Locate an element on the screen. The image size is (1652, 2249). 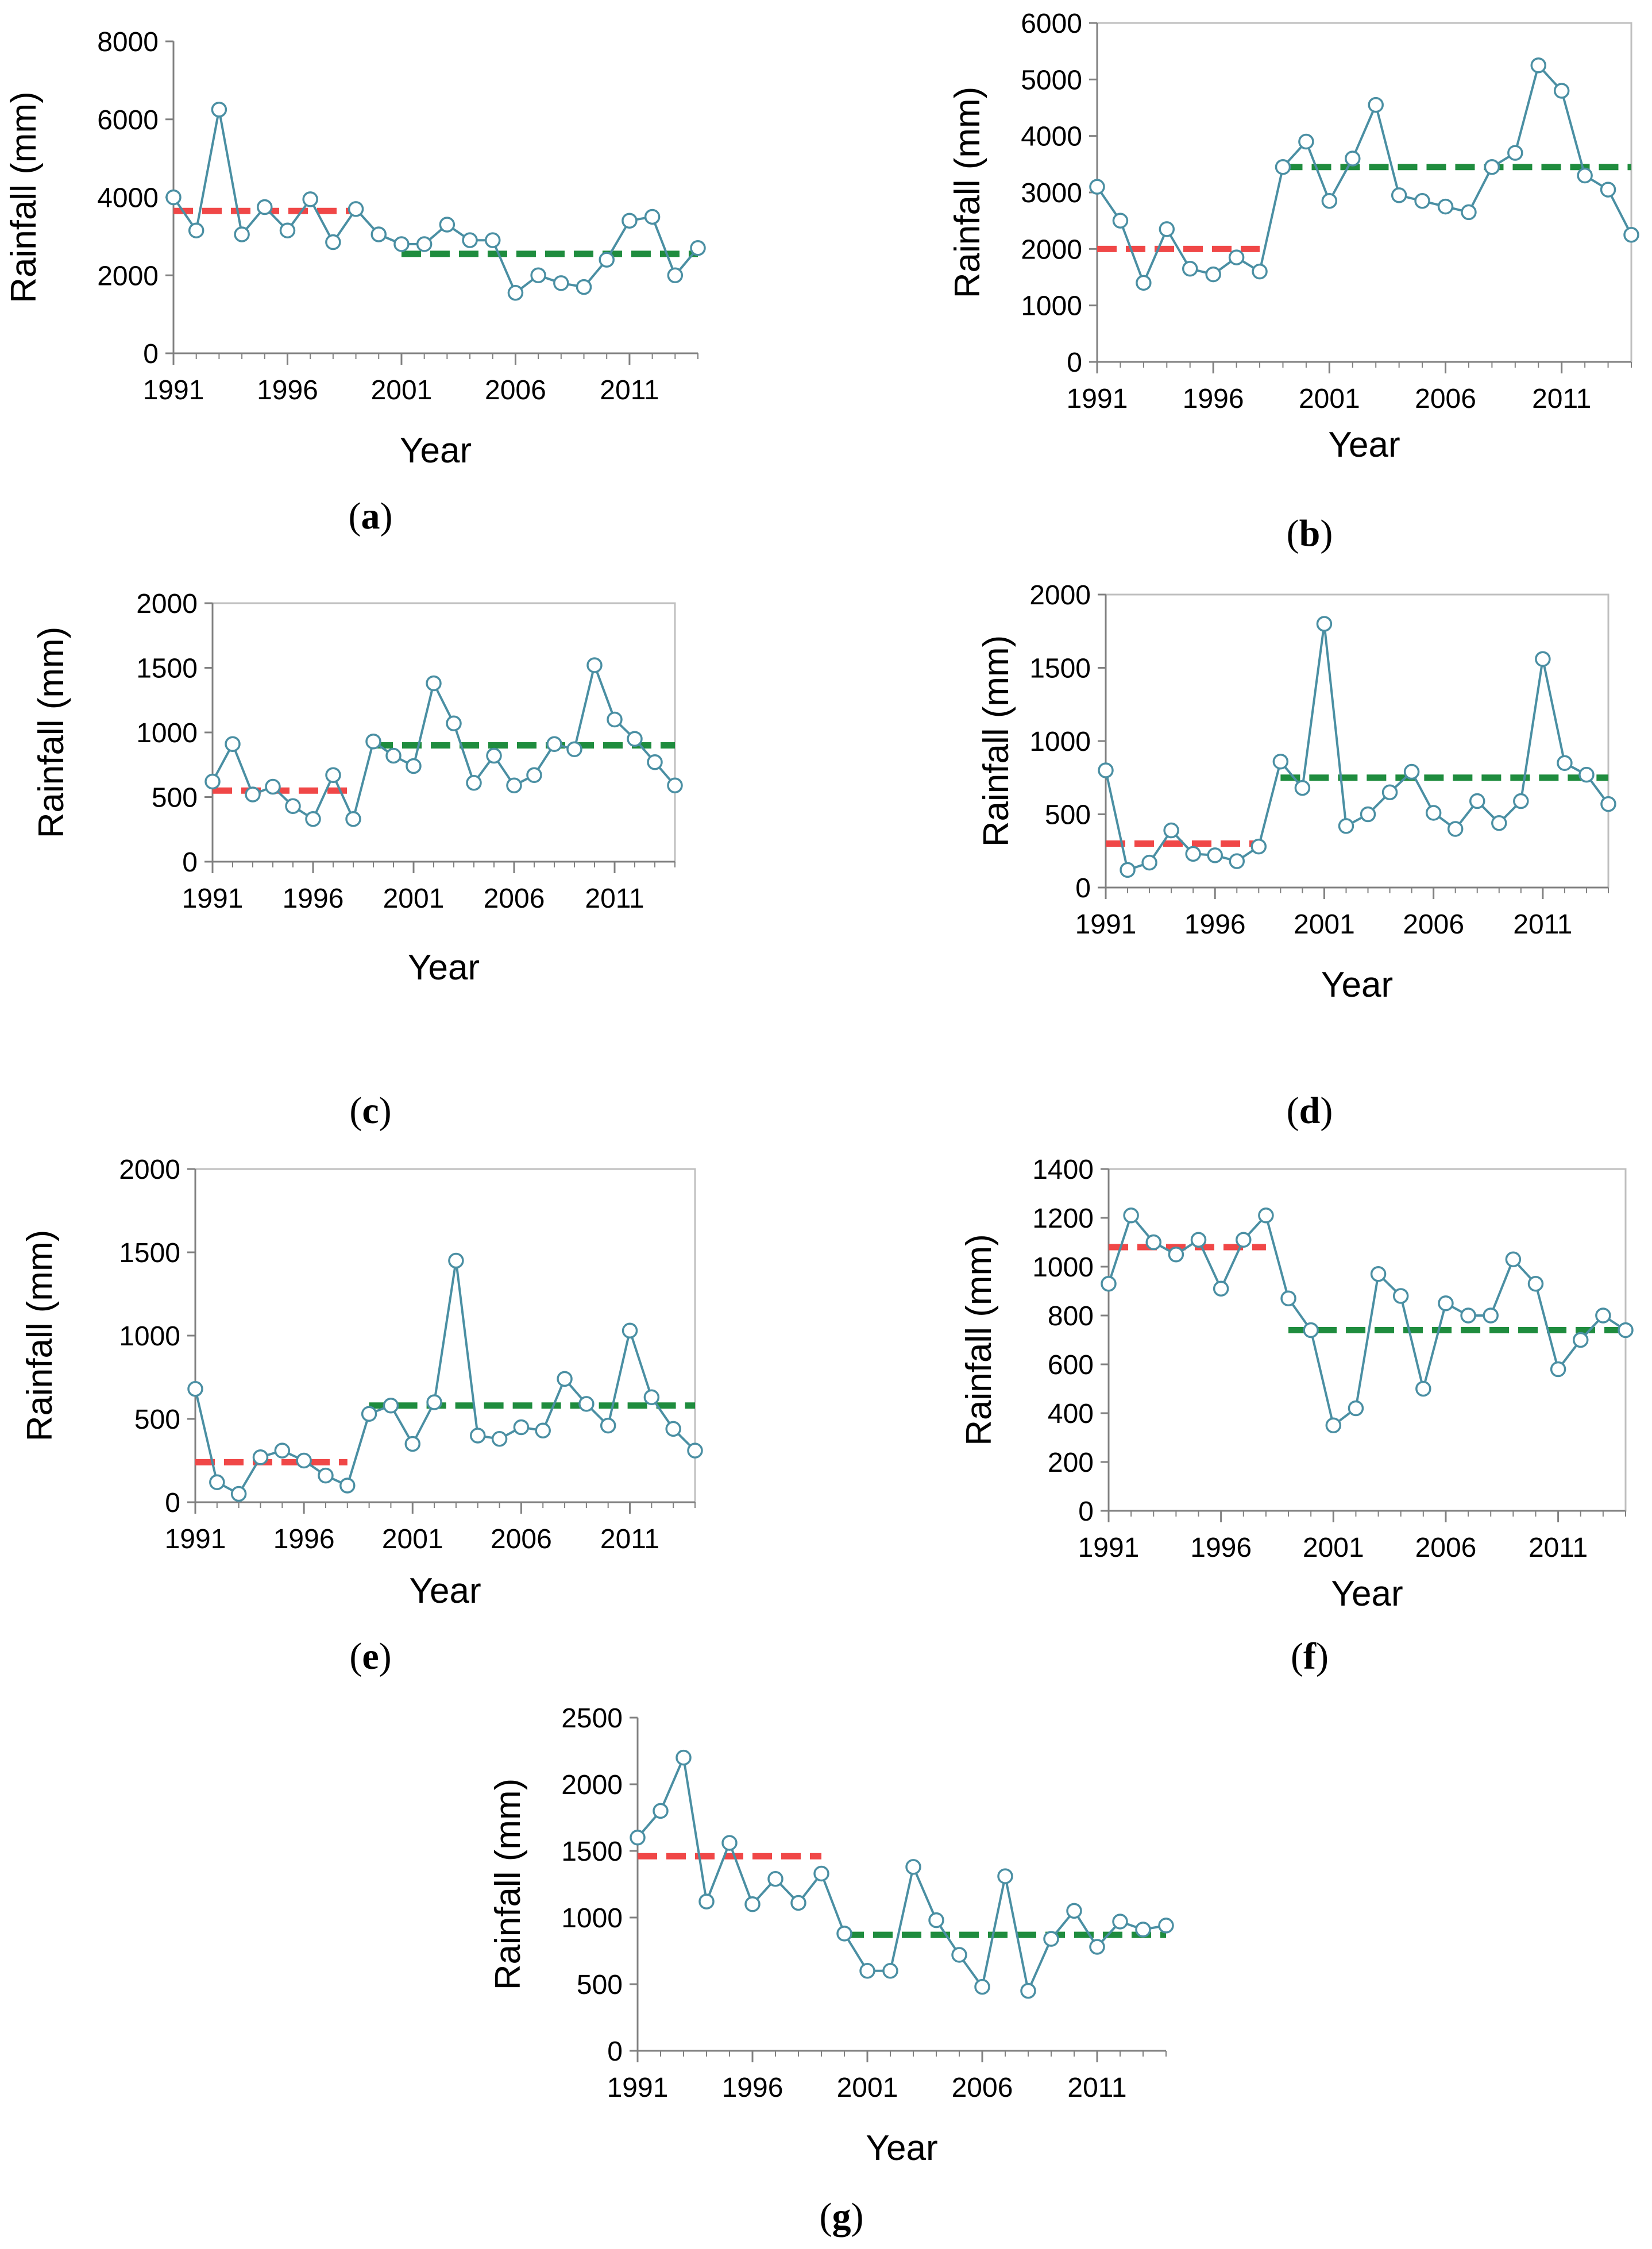
y-tick-label: 500 is located at coordinates (157, 1420).